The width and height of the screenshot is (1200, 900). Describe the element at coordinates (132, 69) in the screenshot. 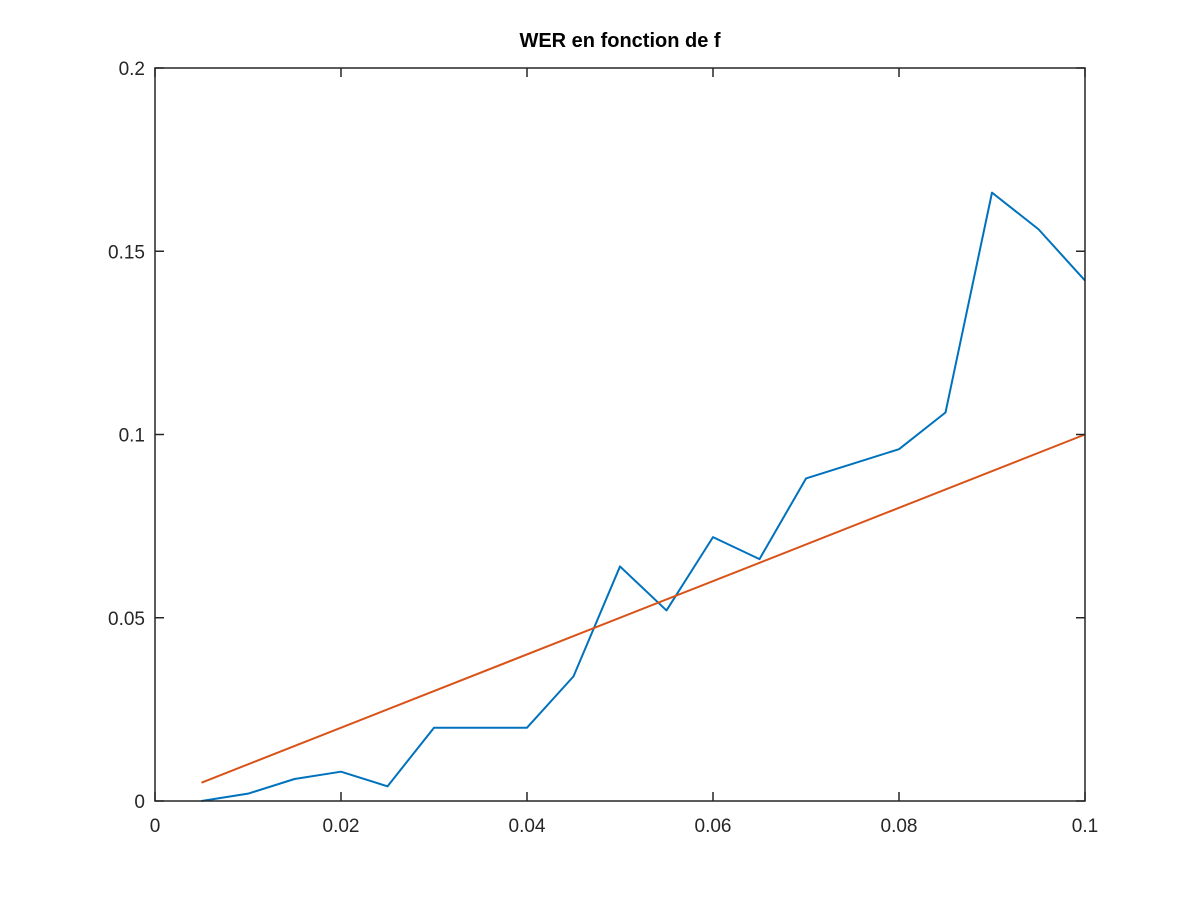

I see `y-tick-label: 0.2` at that location.